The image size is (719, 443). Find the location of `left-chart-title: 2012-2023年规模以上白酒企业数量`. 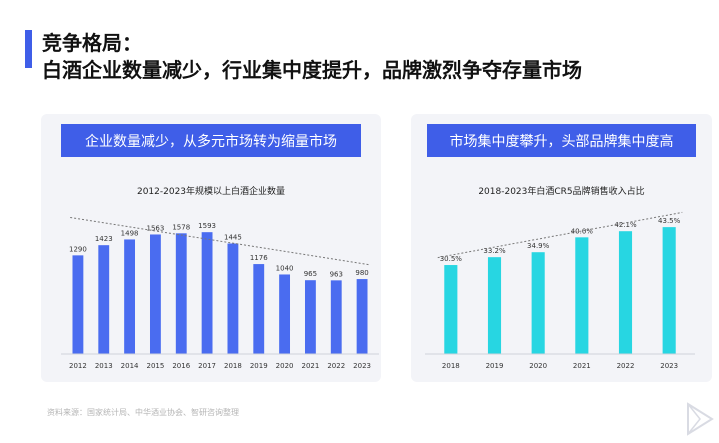

left-chart-title: 2012-2023年规模以上白酒企业数量 is located at coordinates (211, 192).